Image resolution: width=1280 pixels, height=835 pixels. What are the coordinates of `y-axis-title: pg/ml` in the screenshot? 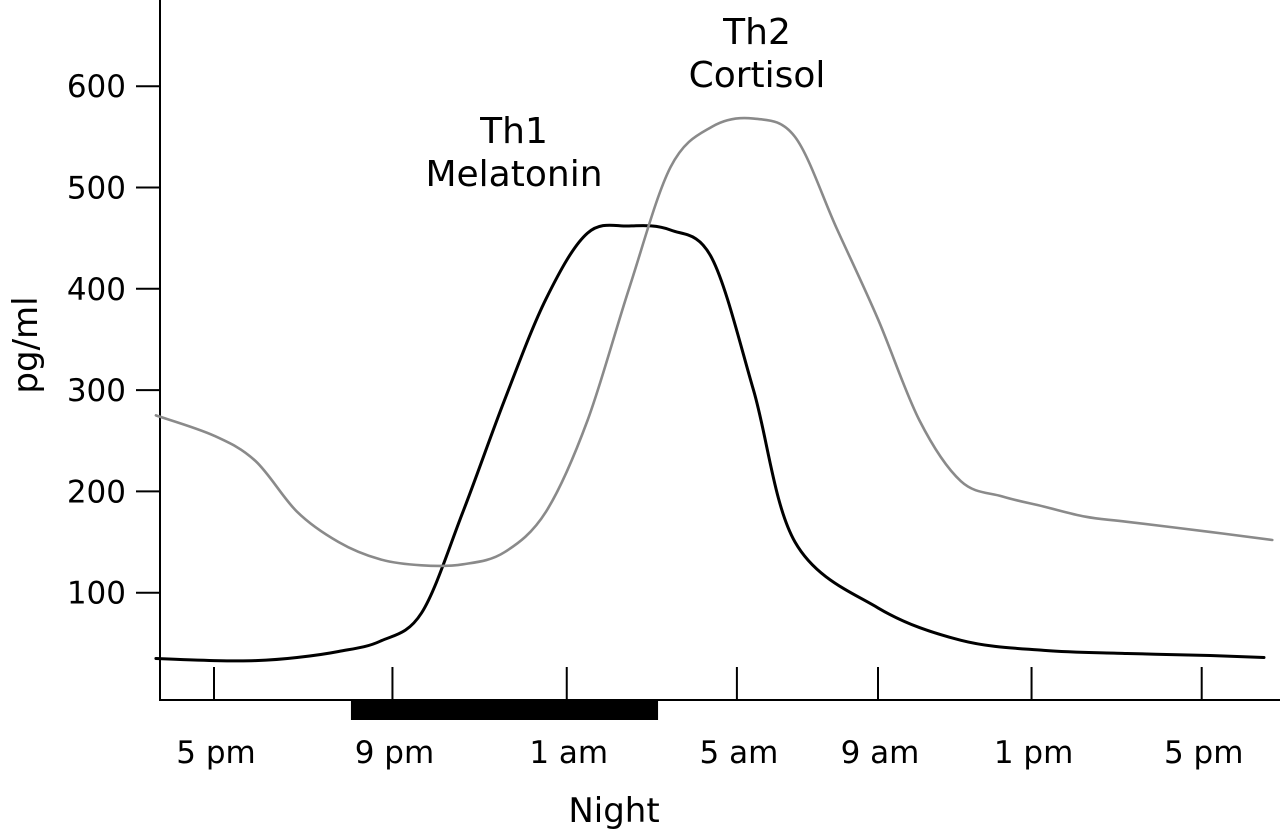 It's located at (26, 344).